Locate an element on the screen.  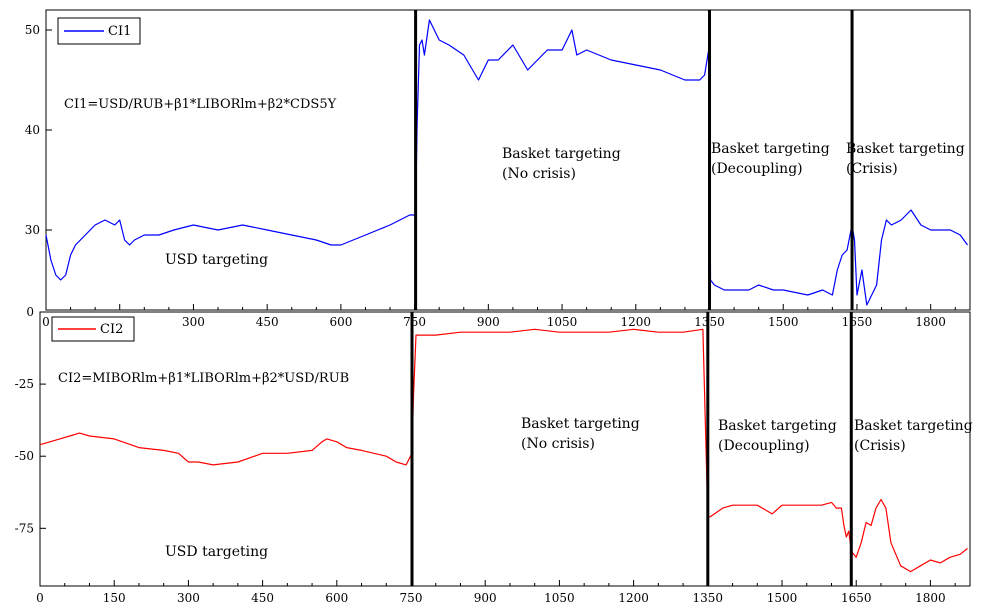
y-tick-label: 30 is located at coordinates (32, 230).